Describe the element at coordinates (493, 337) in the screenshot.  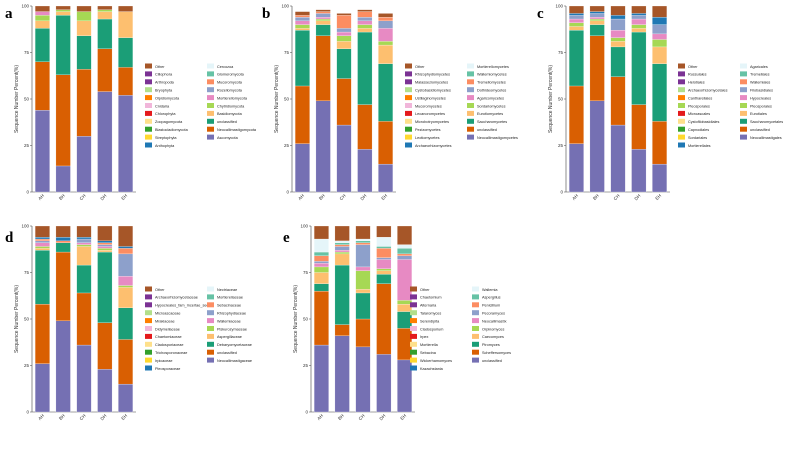
I see `legend-label: Caecomyces` at that location.